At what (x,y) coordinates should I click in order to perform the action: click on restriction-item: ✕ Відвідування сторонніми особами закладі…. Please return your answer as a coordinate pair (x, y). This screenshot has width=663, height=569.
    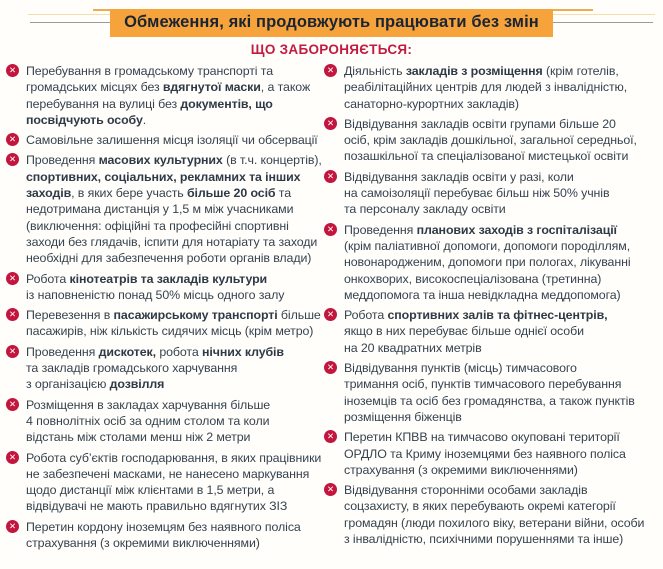
    Looking at the image, I should click on (490, 514).